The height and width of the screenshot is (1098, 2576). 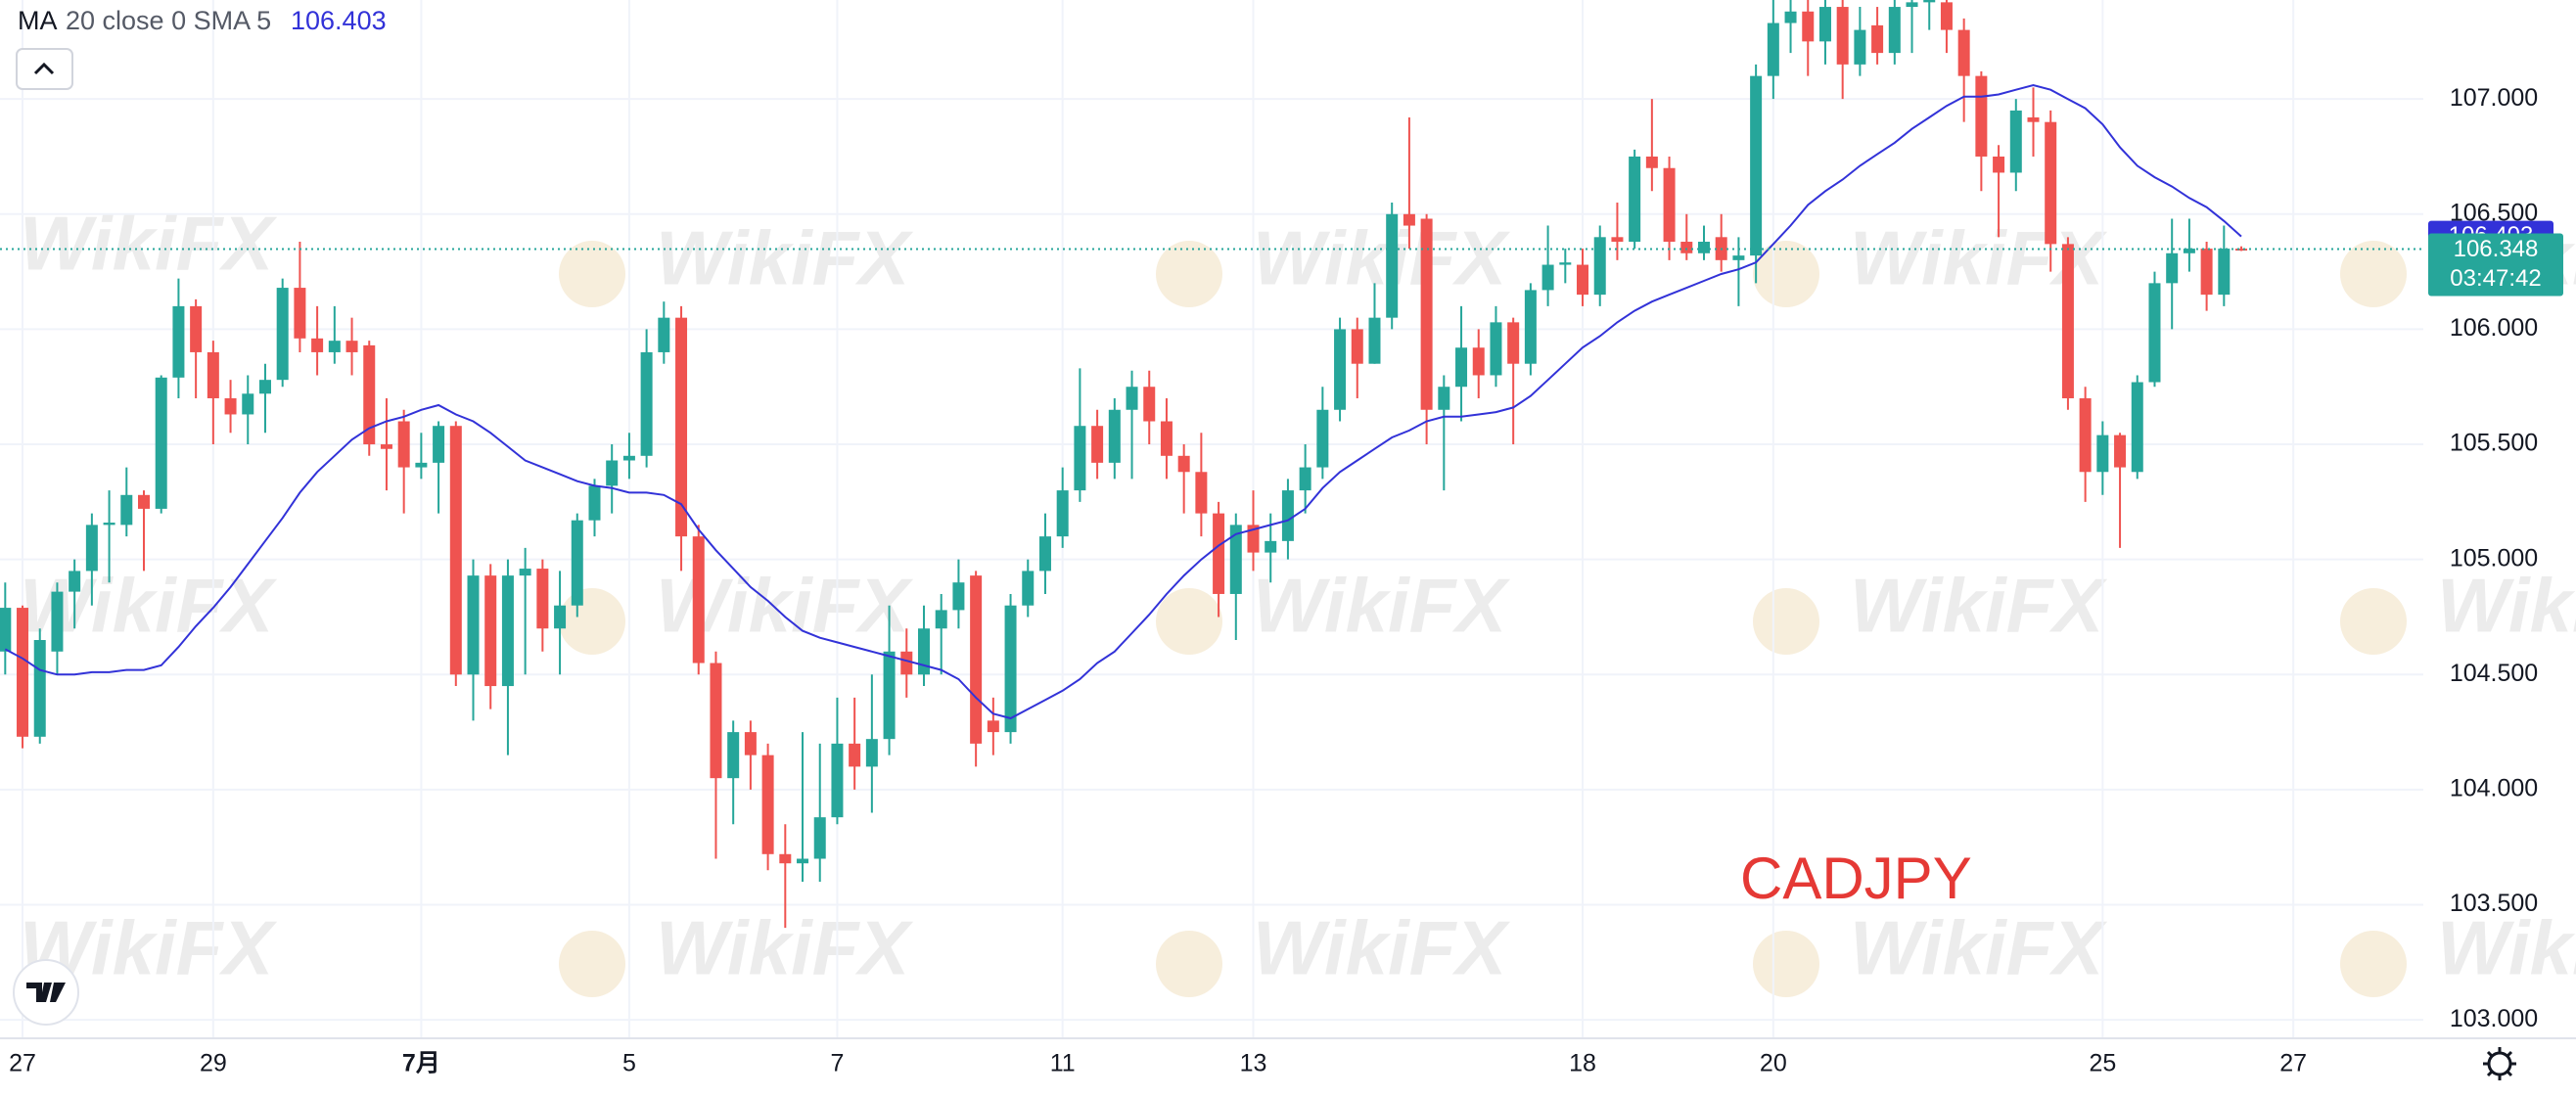 I want to click on collapse-button, so click(x=44, y=69).